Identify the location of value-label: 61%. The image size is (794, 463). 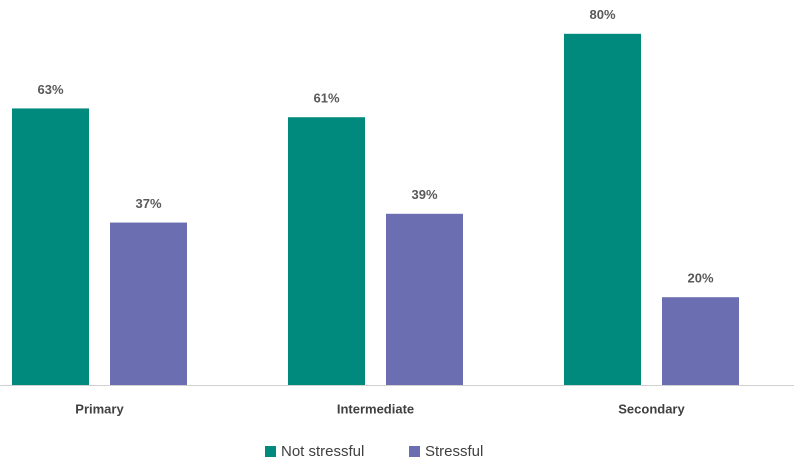
(326, 98).